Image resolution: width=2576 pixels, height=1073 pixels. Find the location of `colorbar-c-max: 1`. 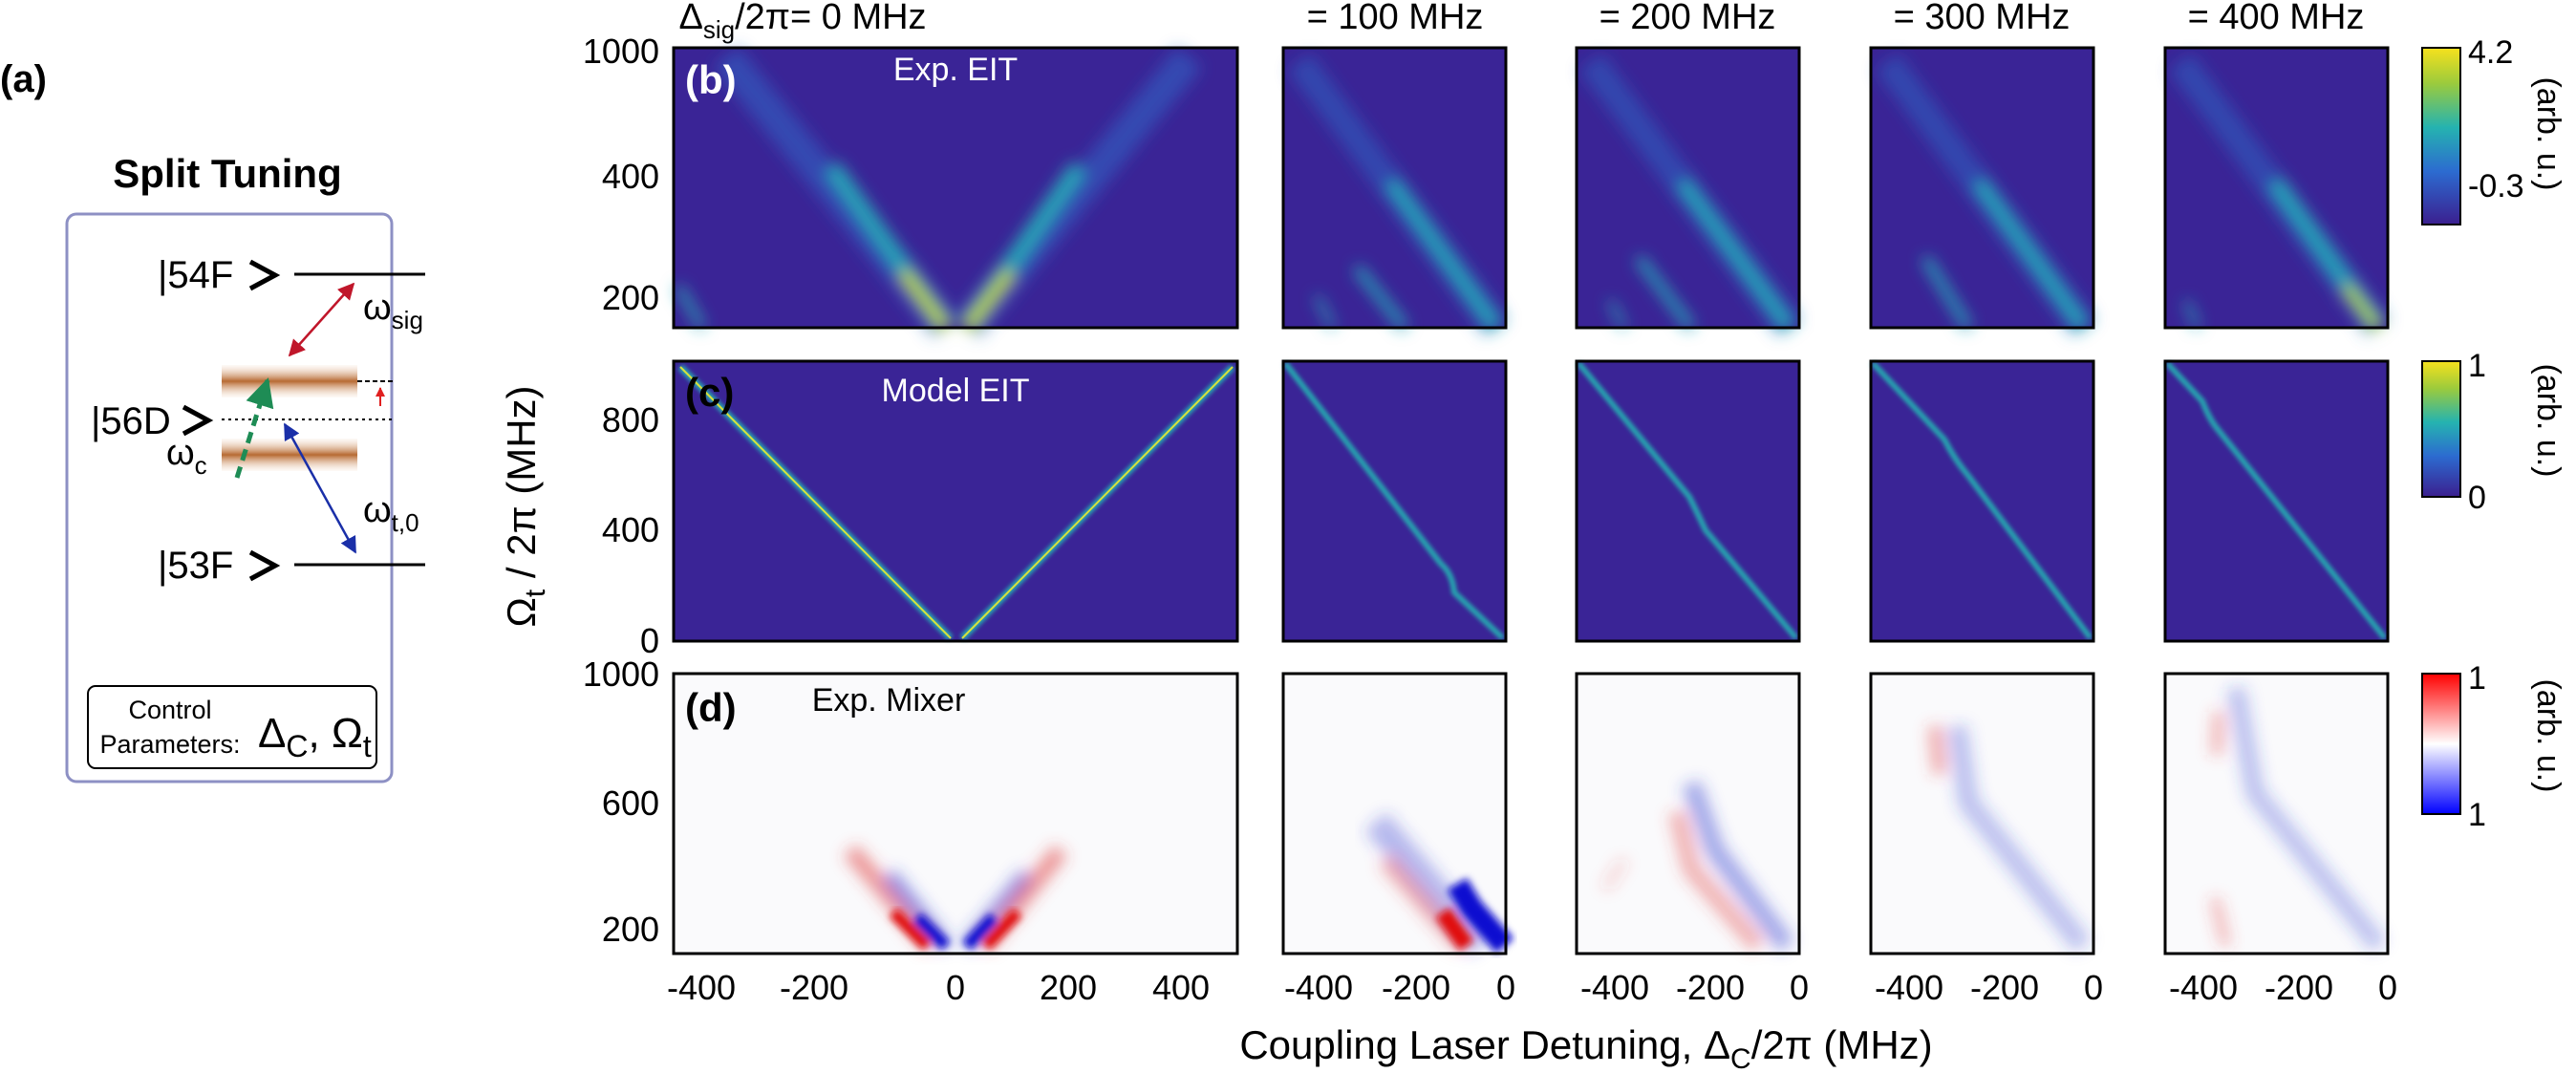

colorbar-c-max: 1 is located at coordinates (2477, 366).